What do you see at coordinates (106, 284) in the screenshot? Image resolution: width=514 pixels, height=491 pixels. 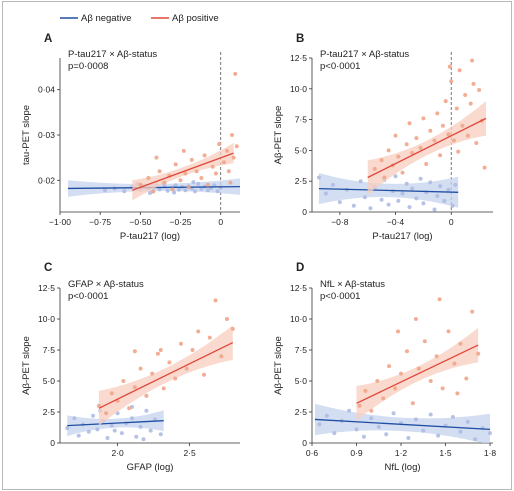 I see `panel-annotation: GFAP × Aβ-status` at bounding box center [106, 284].